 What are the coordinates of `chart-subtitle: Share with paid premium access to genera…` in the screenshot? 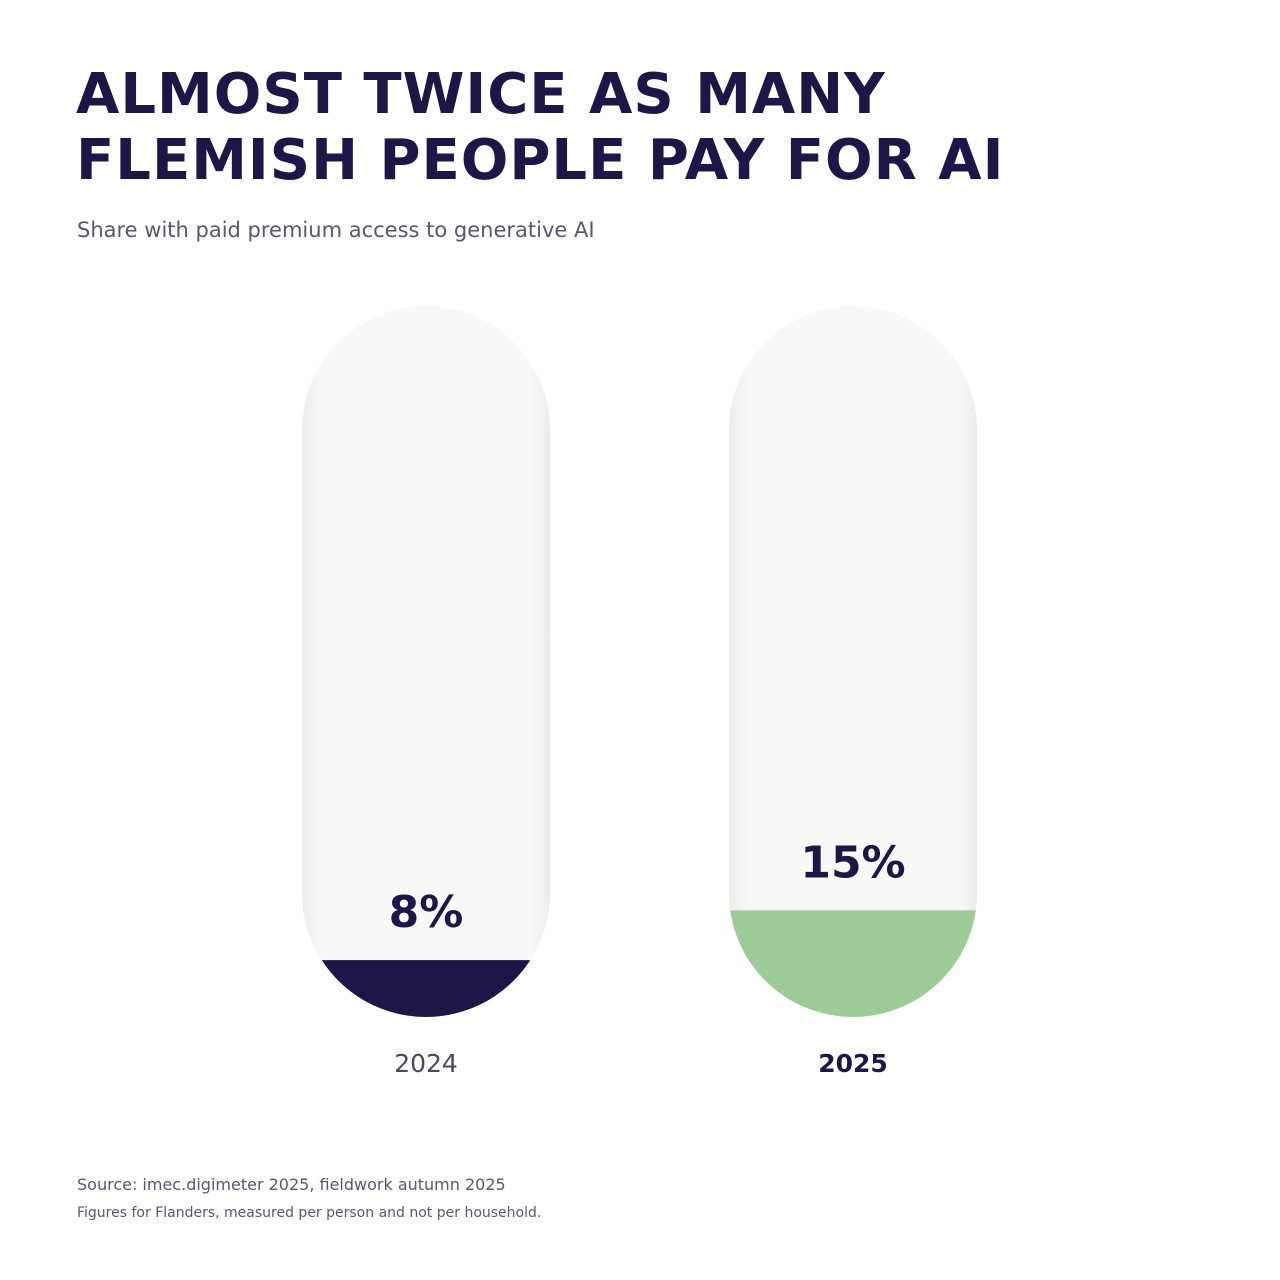 It's located at (336, 230).